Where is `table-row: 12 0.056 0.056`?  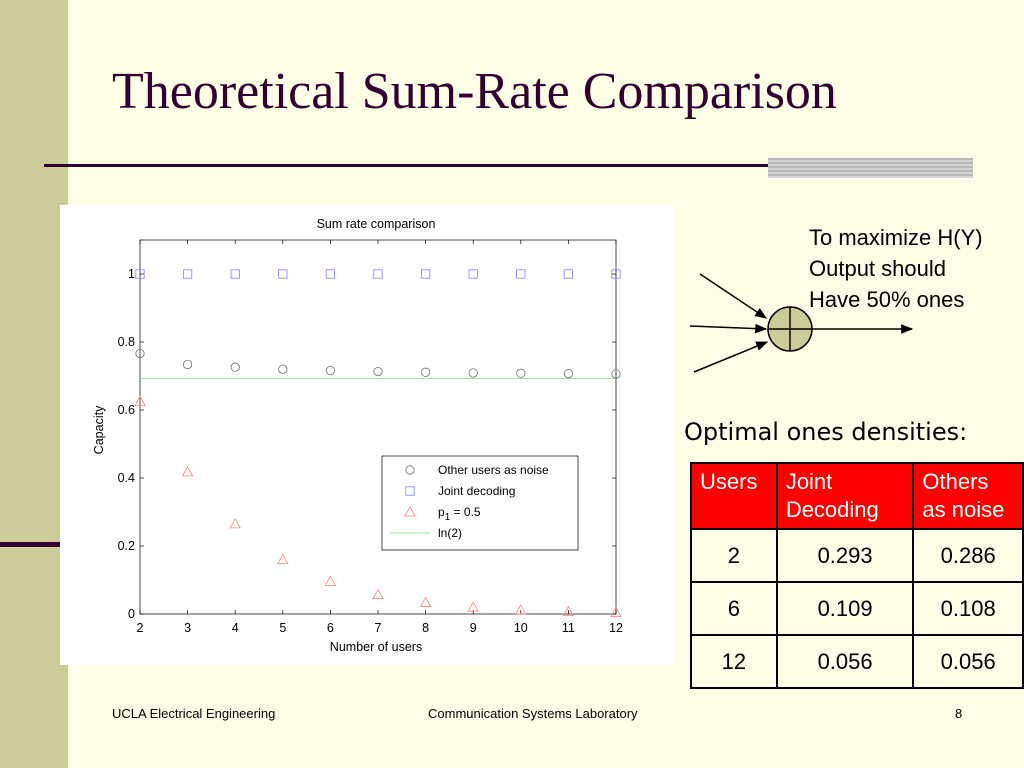
table-row: 12 0.056 0.056 is located at coordinates (857, 661).